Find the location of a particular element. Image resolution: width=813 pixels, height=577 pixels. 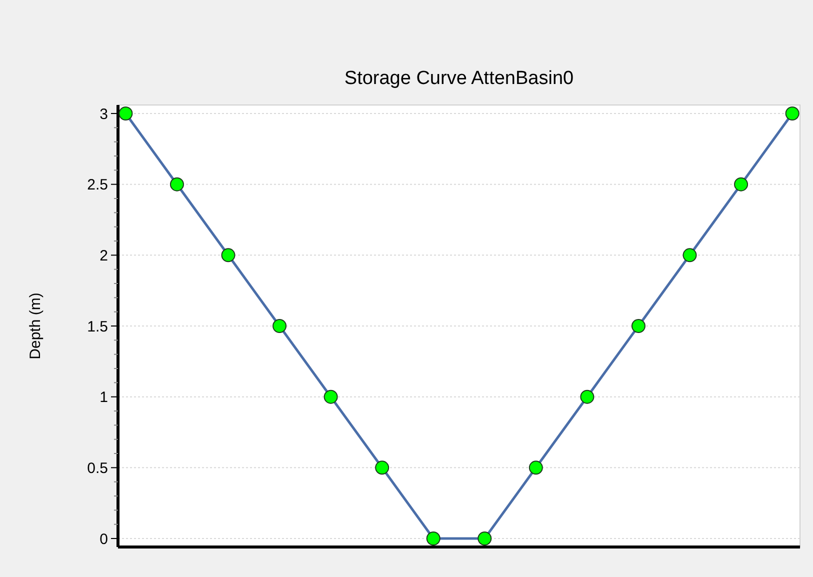

y-tick-label: 0 is located at coordinates (104, 539).